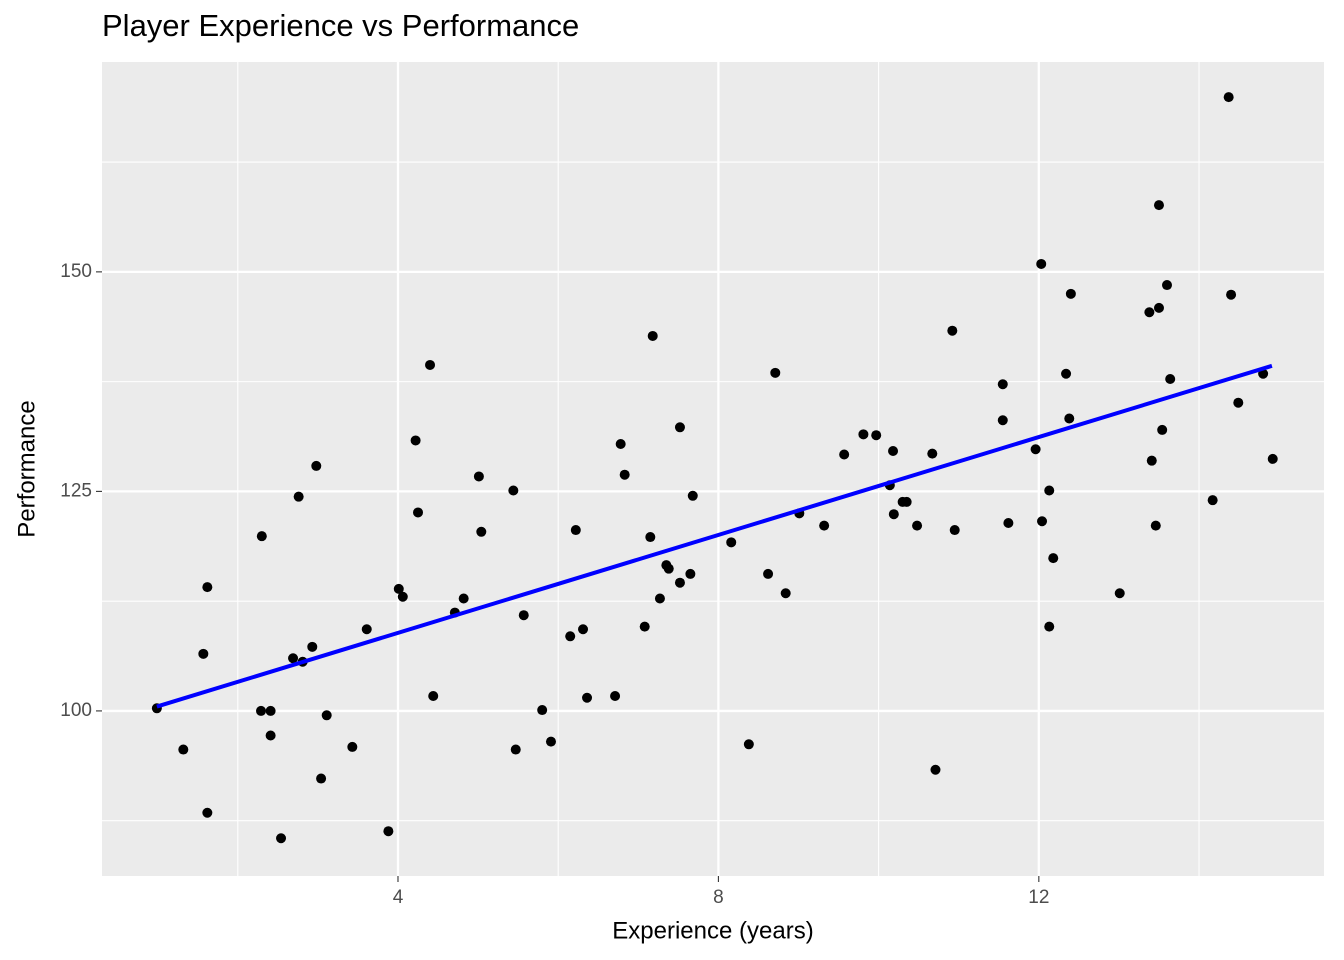 The image size is (1344, 960). What do you see at coordinates (398, 897) in the screenshot?
I see `x-tick-label: 4` at bounding box center [398, 897].